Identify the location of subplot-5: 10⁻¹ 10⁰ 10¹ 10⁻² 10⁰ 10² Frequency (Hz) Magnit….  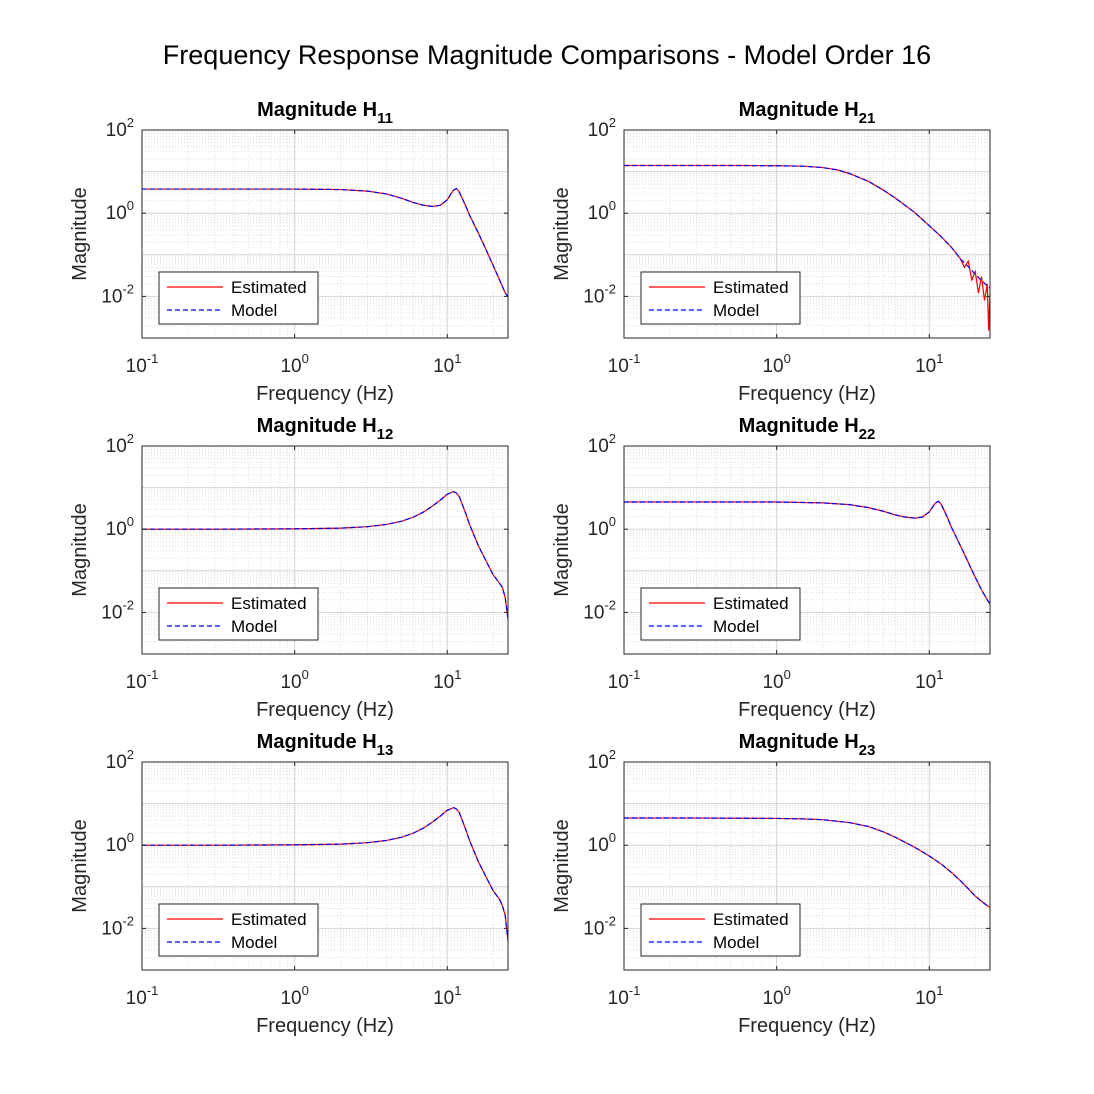
(289, 884).